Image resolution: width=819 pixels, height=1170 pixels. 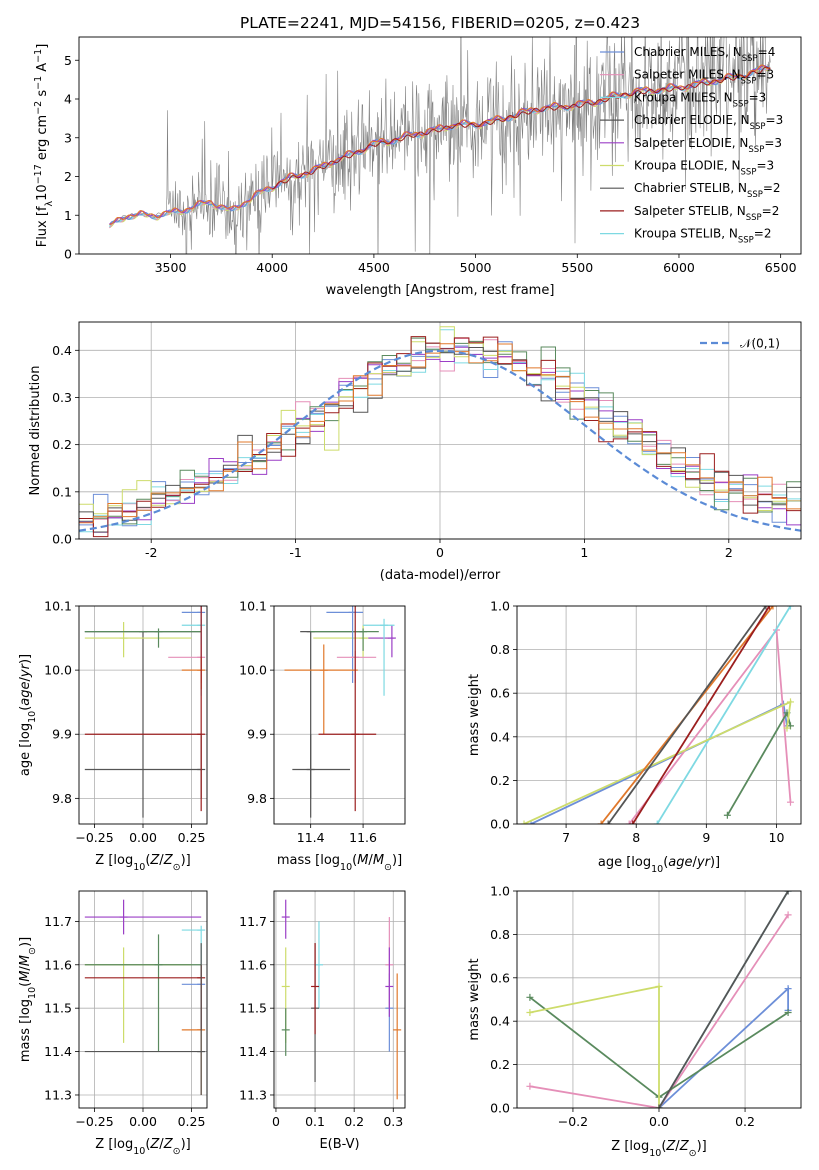 I want to click on x-tick-label: 1, so click(x=584, y=552).